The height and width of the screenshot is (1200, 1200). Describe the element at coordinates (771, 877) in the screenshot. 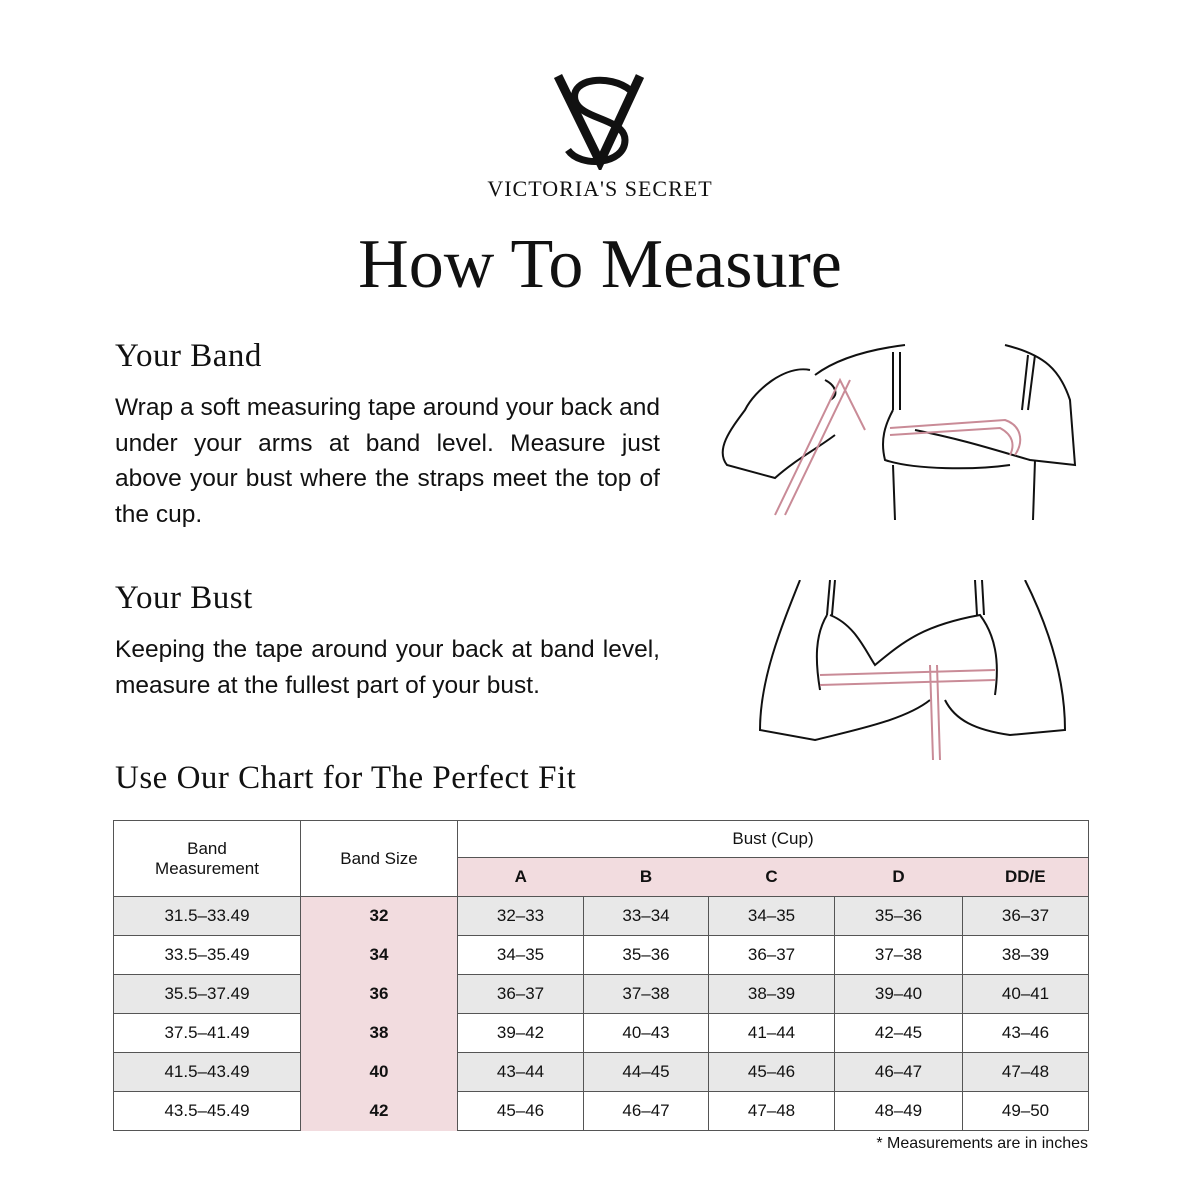

I see `header-cup-c: C` at that location.